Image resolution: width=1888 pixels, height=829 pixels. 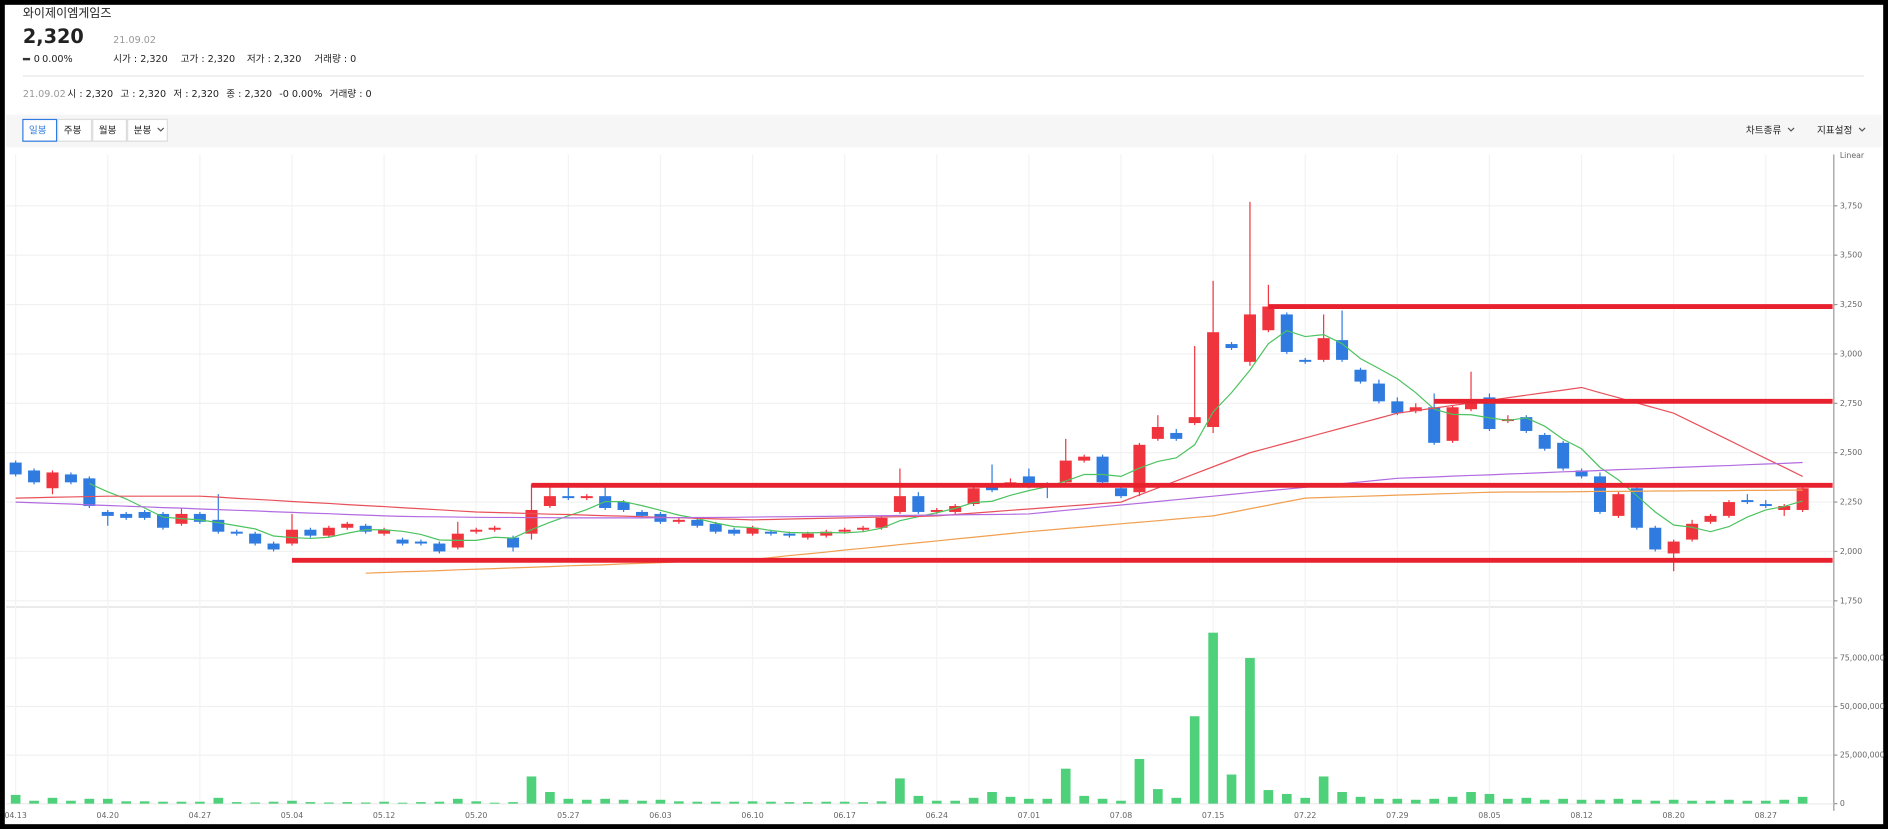 What do you see at coordinates (53, 36) in the screenshot?
I see `stock-price: 2,320` at bounding box center [53, 36].